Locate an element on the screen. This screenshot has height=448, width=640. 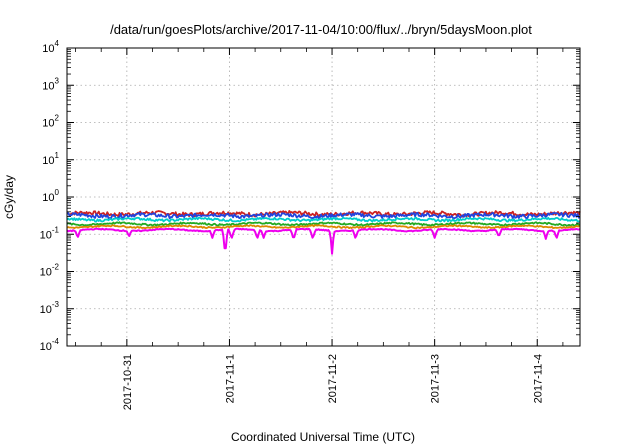
y-tick-exponent: 4 is located at coordinates (57, 43).